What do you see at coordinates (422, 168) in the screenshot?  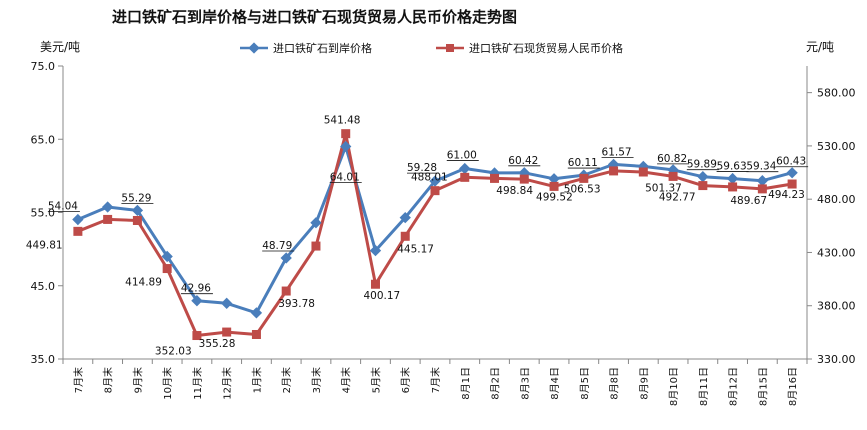 I see `data-label-cif-price: 59.28` at bounding box center [422, 168].